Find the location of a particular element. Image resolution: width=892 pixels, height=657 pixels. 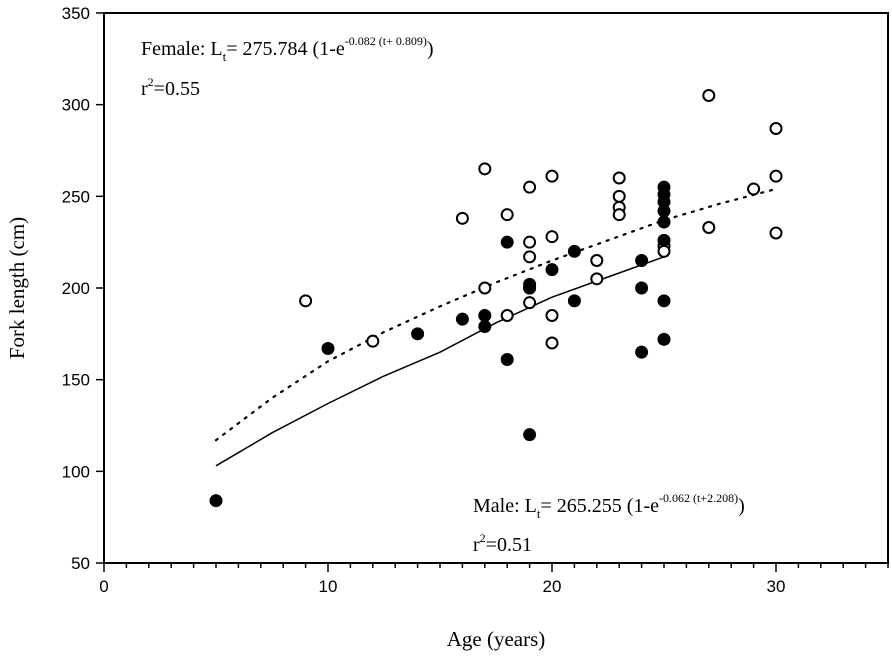

y-axis-title: Fork length (cm) is located at coordinates (17, 288).